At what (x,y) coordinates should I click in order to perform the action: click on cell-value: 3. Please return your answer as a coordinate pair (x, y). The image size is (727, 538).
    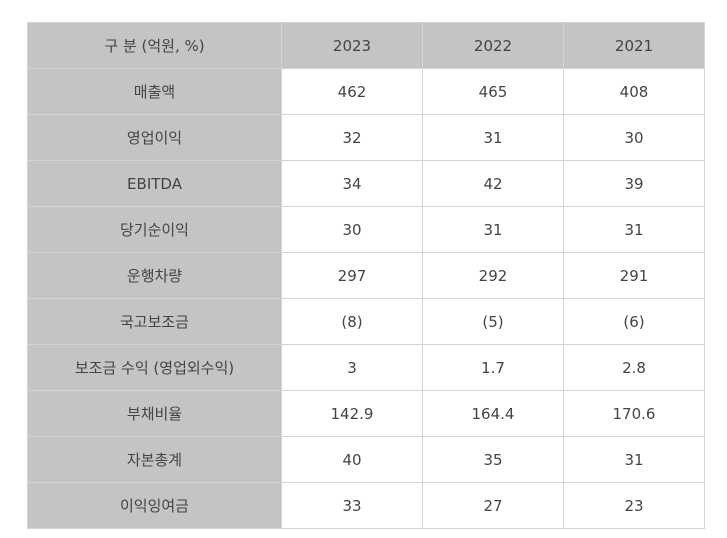
    Looking at the image, I should click on (352, 367).